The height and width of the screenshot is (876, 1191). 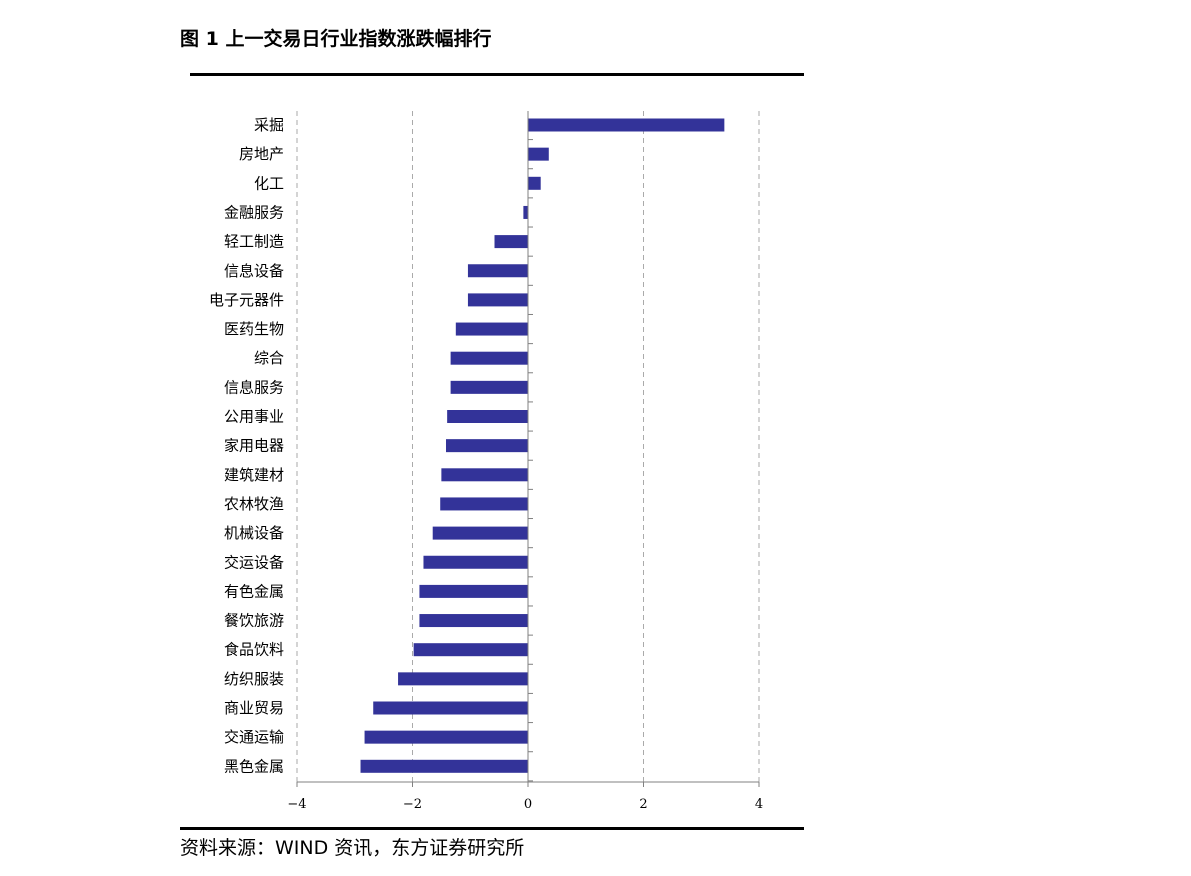 I want to click on category-label: 信息服务, so click(x=254, y=387).